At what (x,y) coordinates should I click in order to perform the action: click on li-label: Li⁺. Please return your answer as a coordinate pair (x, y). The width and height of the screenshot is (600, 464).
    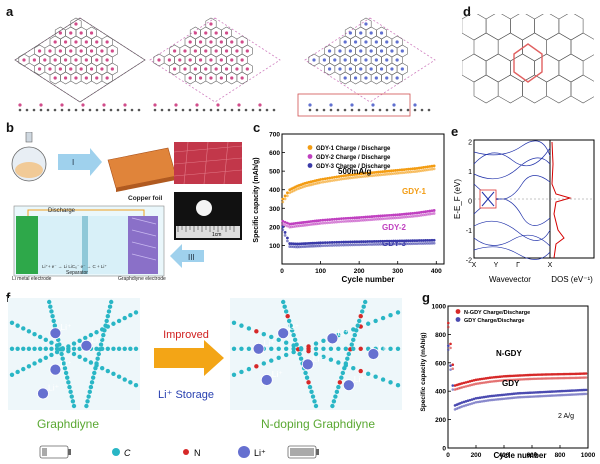
    Looking at the image, I should click on (66, 364).